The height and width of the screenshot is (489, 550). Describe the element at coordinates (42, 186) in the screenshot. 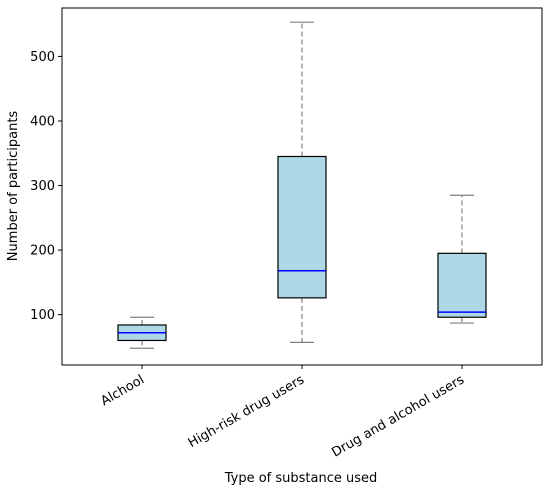

I see `y-tick-label: 300` at that location.